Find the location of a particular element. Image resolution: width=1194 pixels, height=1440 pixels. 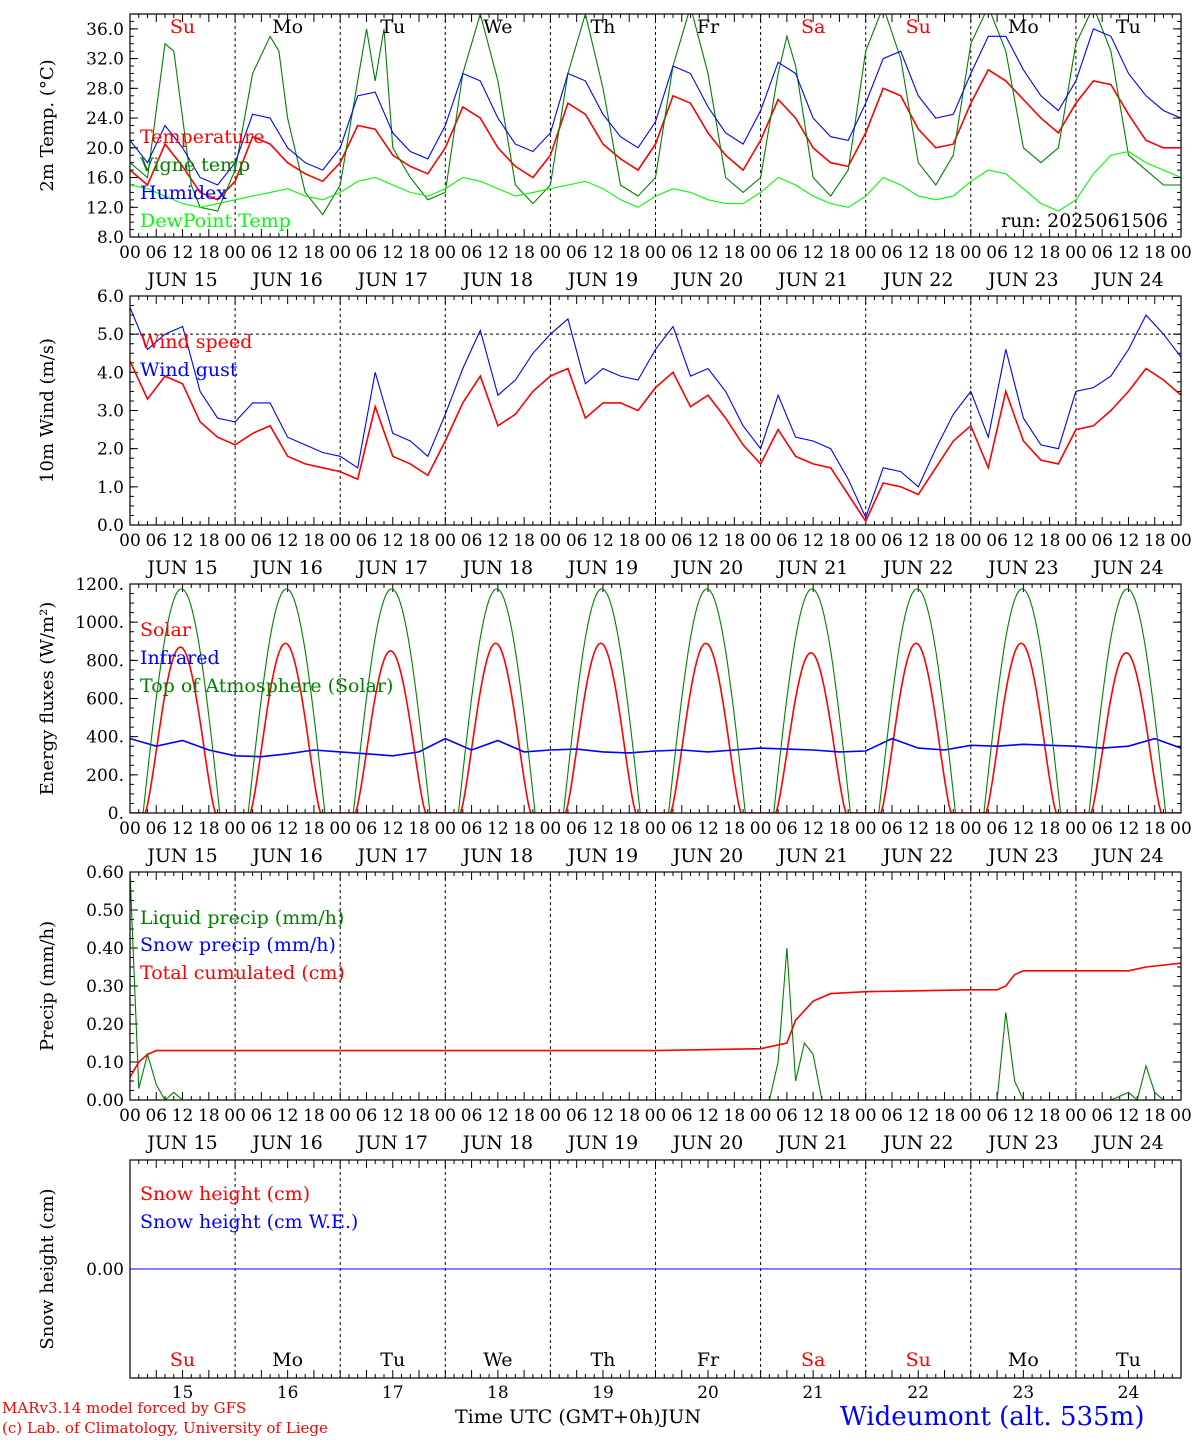

legend-wind-gust: Wind gust is located at coordinates (189, 370).